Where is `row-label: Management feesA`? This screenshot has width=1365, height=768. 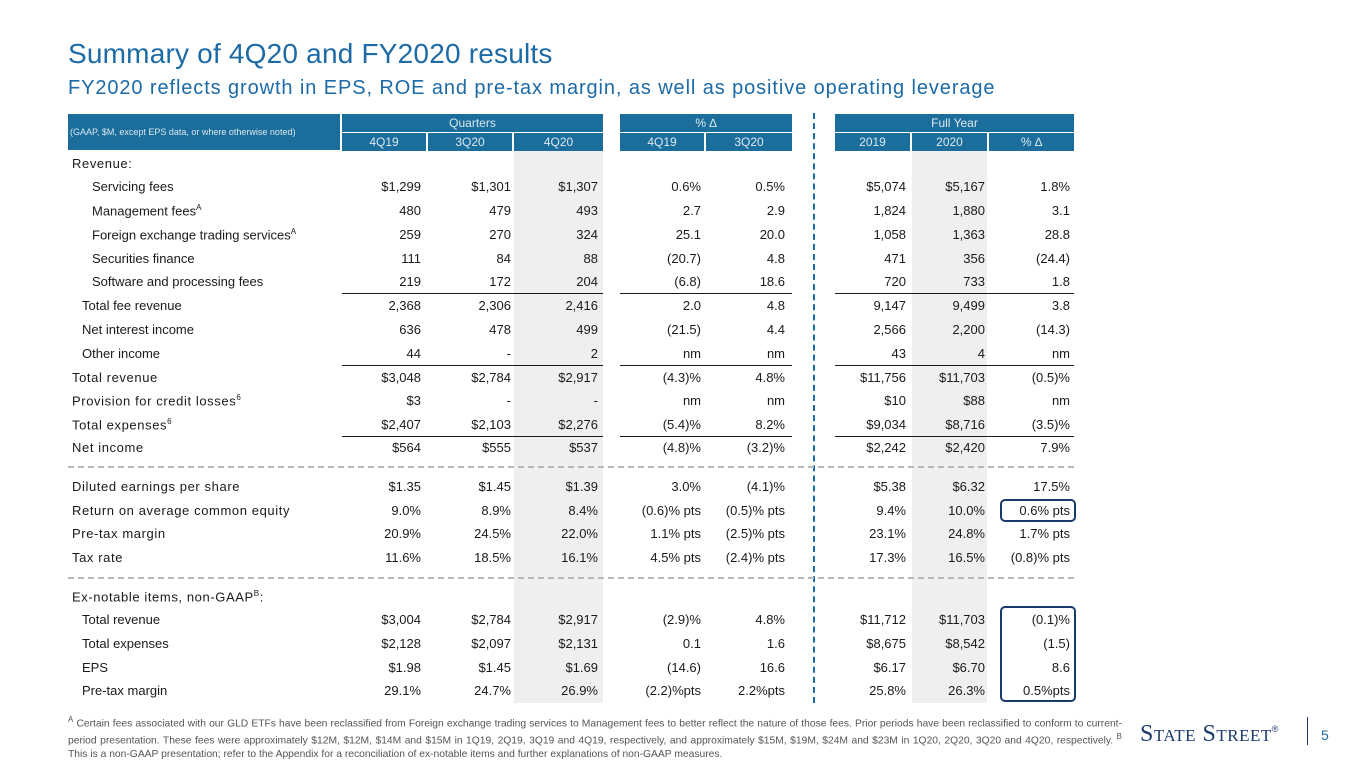
row-label: Management feesA is located at coordinates (147, 211).